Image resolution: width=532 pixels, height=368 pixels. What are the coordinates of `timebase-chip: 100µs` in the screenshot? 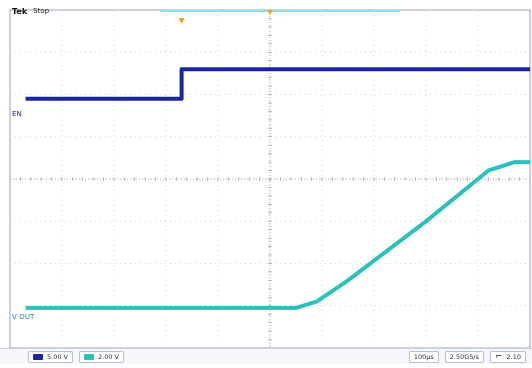 It's located at (423, 356).